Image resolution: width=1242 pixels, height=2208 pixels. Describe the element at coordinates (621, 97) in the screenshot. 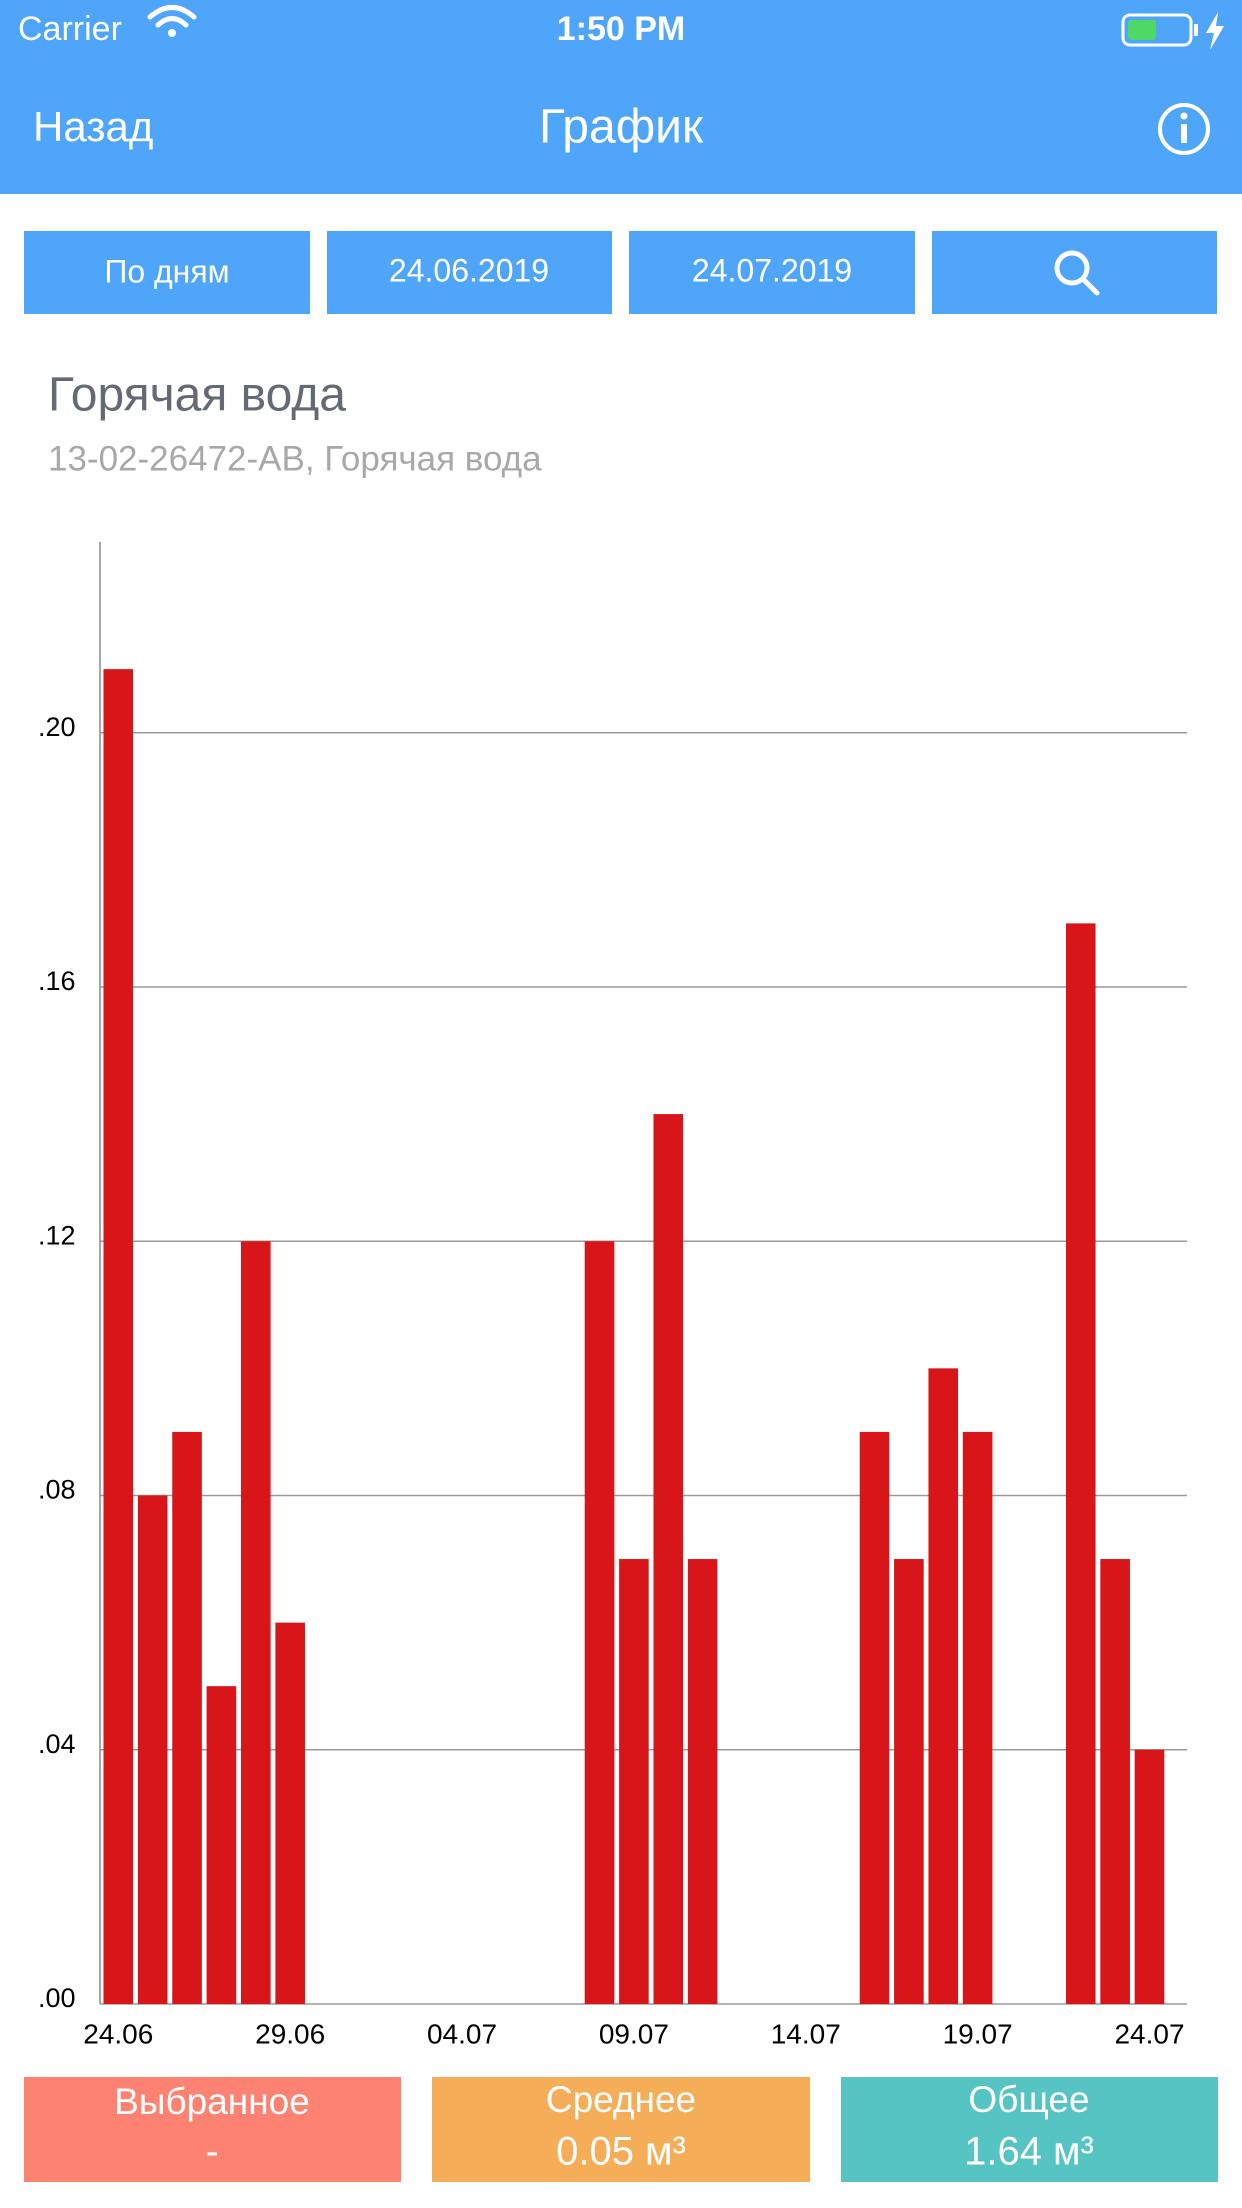

I see `nav-background` at that location.